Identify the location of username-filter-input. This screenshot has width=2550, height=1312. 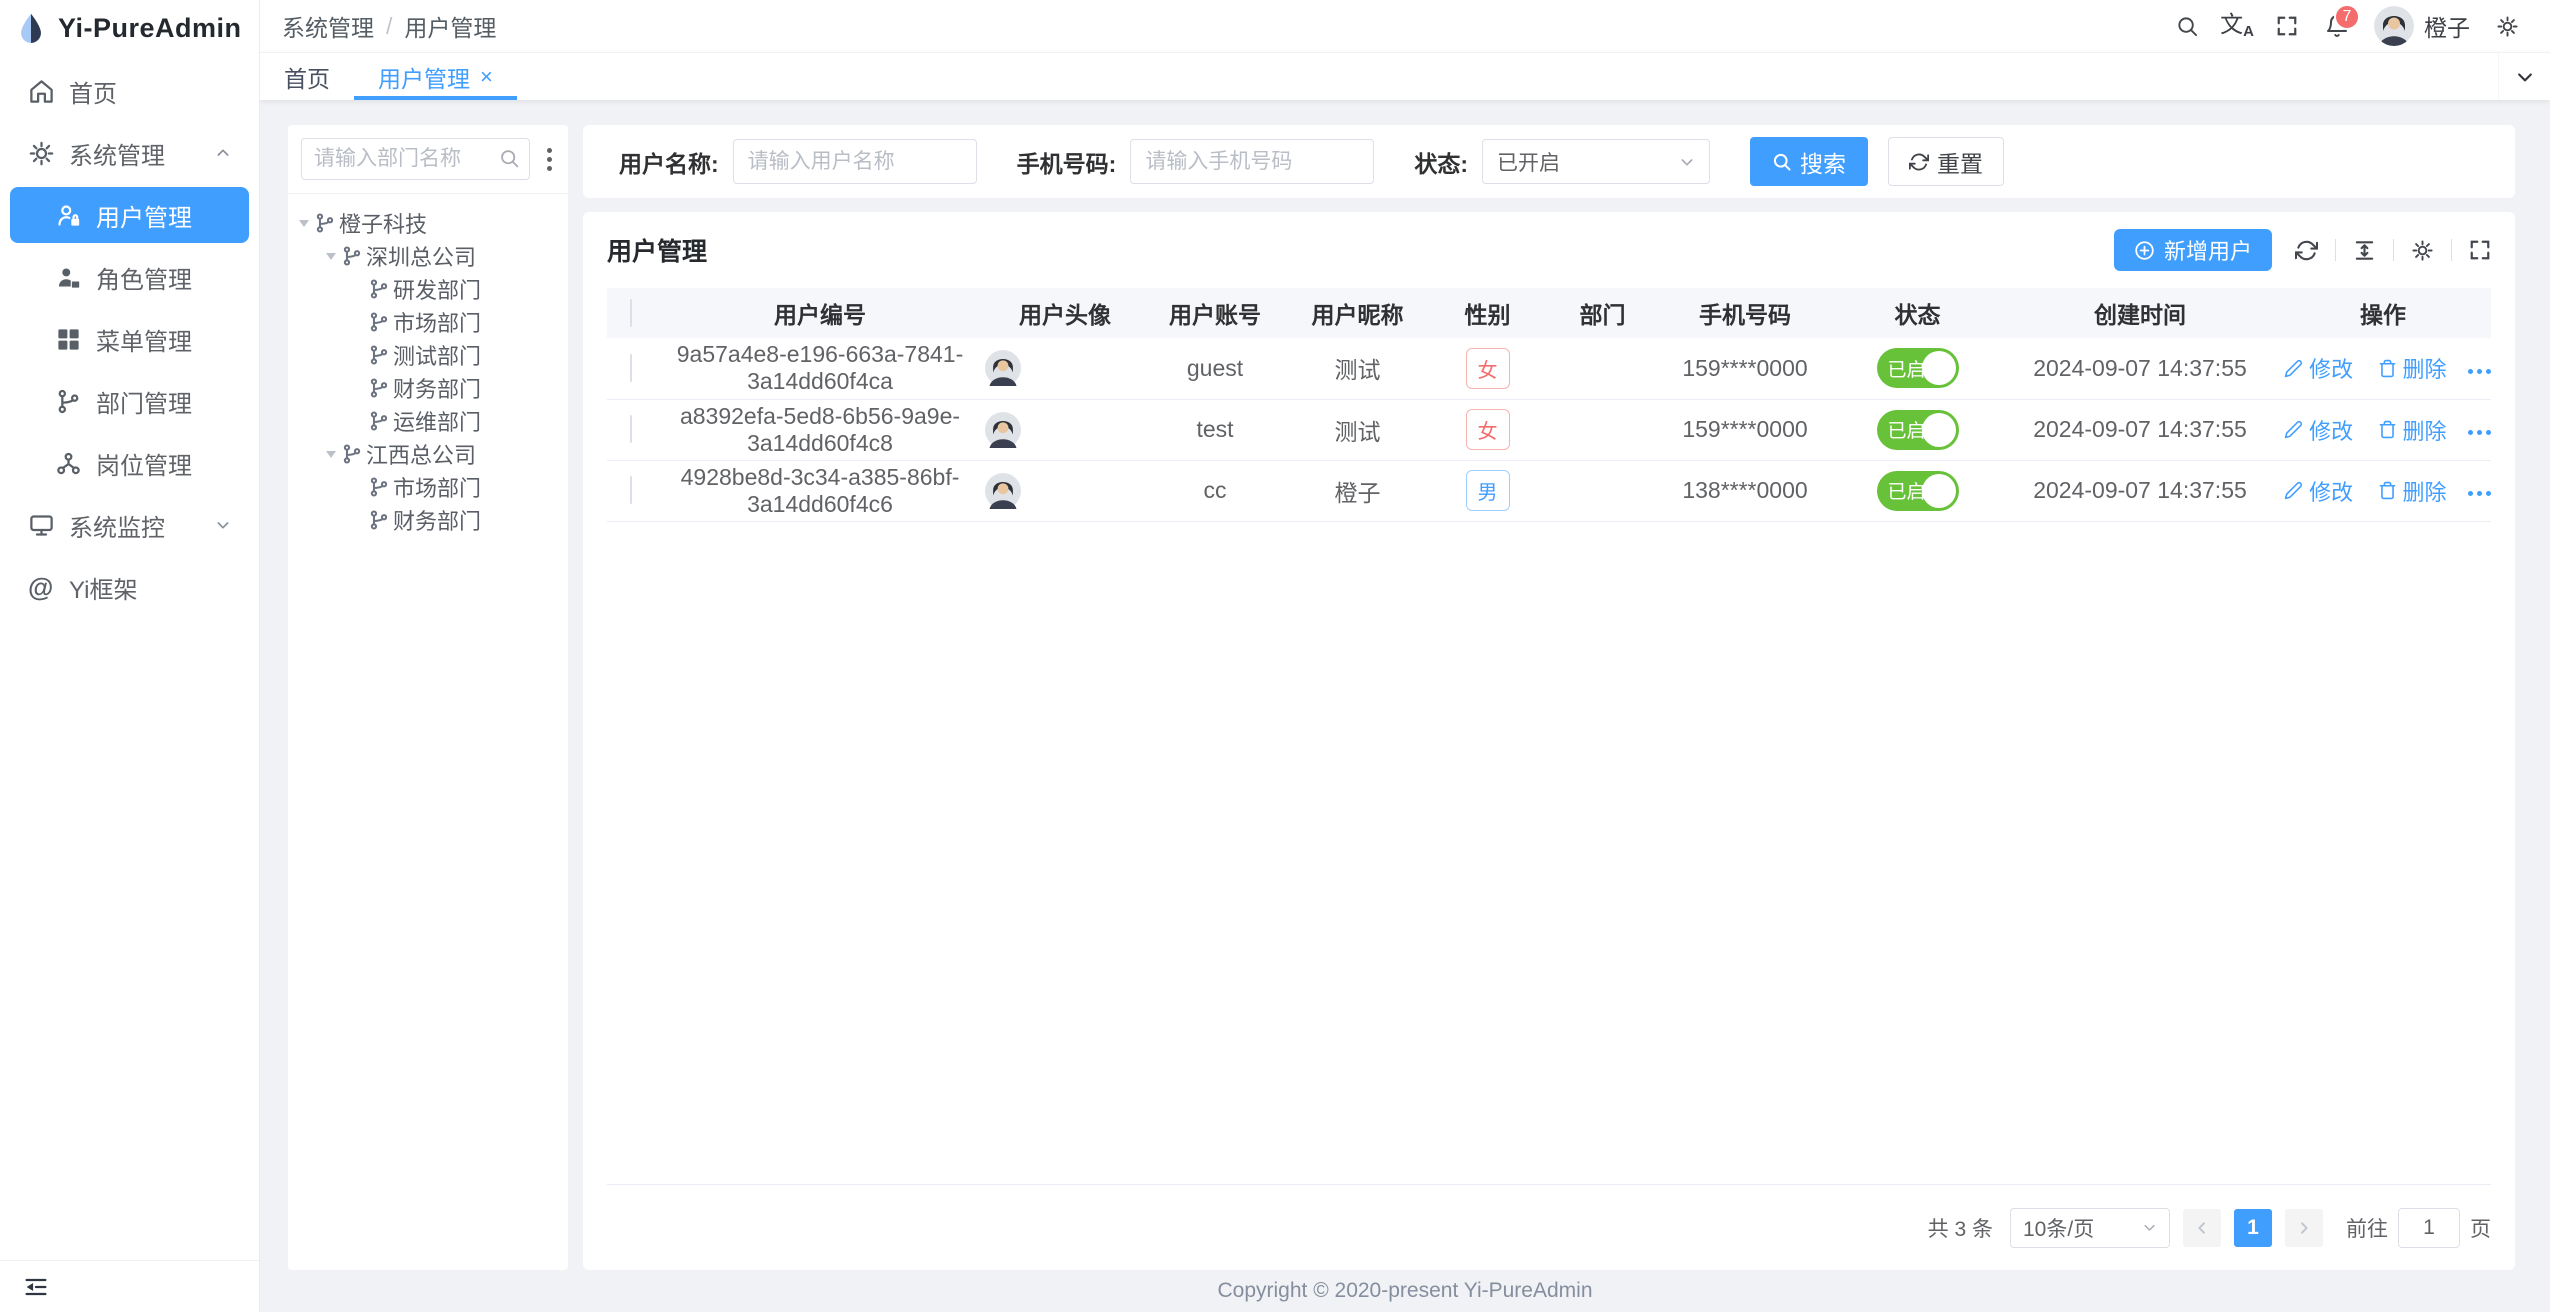
(854, 161).